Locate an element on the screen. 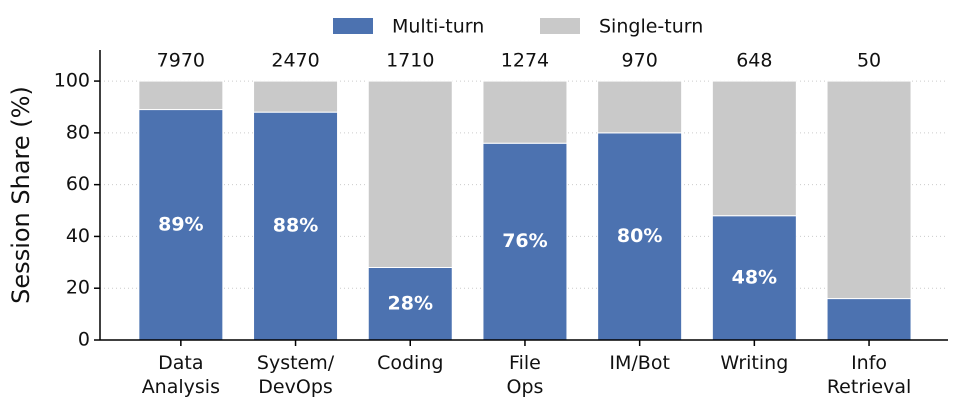 The width and height of the screenshot is (960, 410). x-tick-label: Writing is located at coordinates (754, 363).